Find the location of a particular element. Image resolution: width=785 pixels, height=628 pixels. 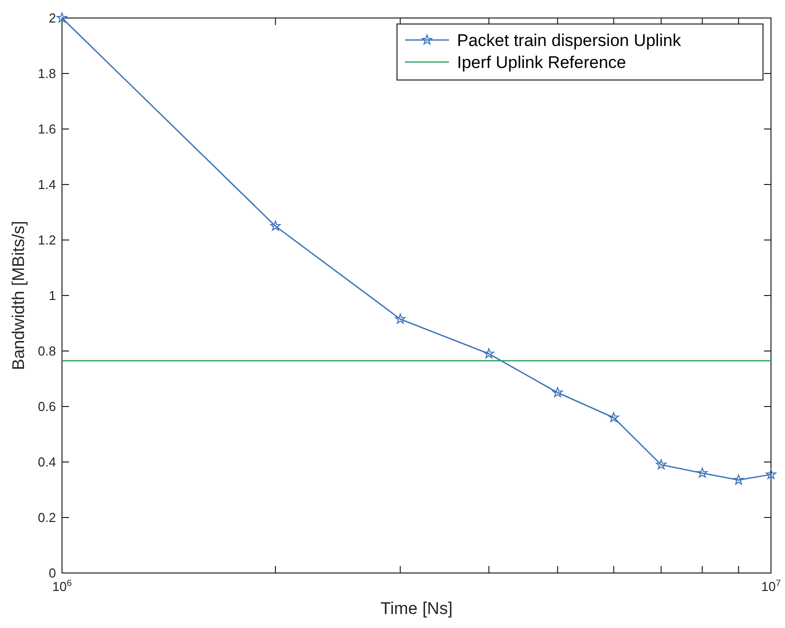

y-tick-label: 1 is located at coordinates (52, 296).